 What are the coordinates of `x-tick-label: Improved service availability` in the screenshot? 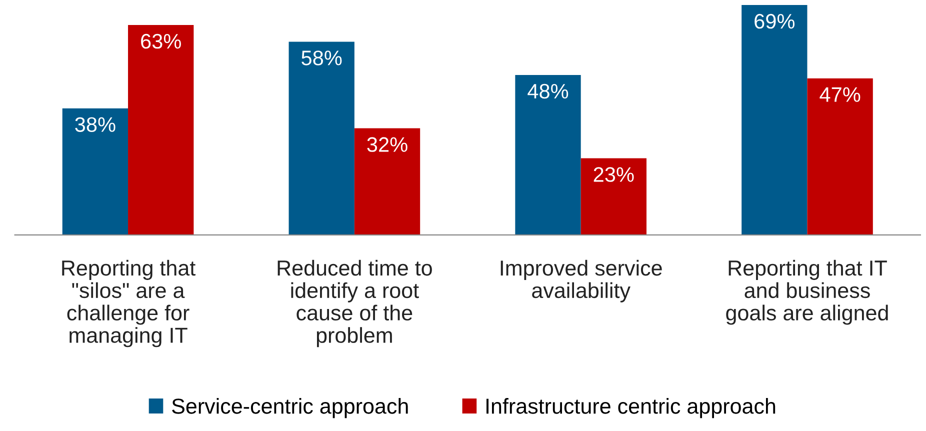 It's located at (581, 281).